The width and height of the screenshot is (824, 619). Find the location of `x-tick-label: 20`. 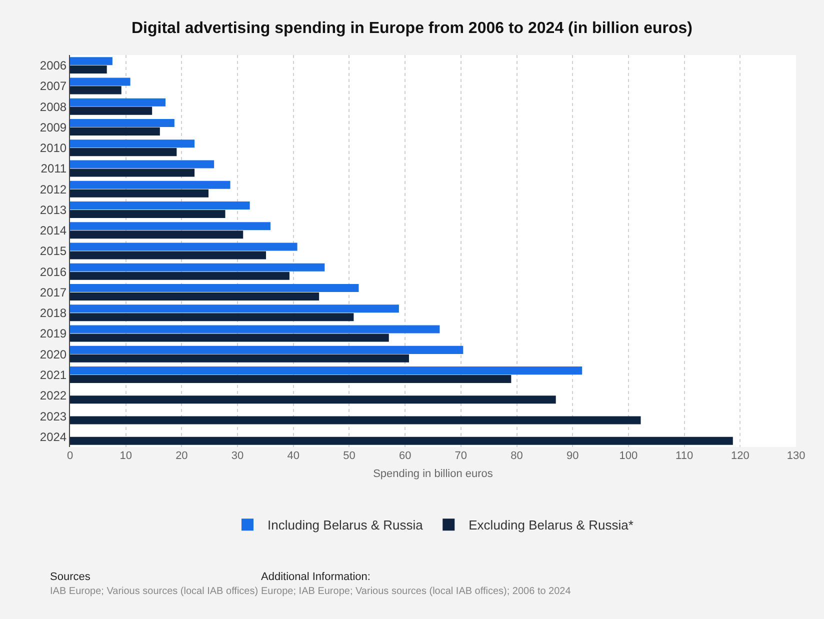

x-tick-label: 20 is located at coordinates (182, 456).